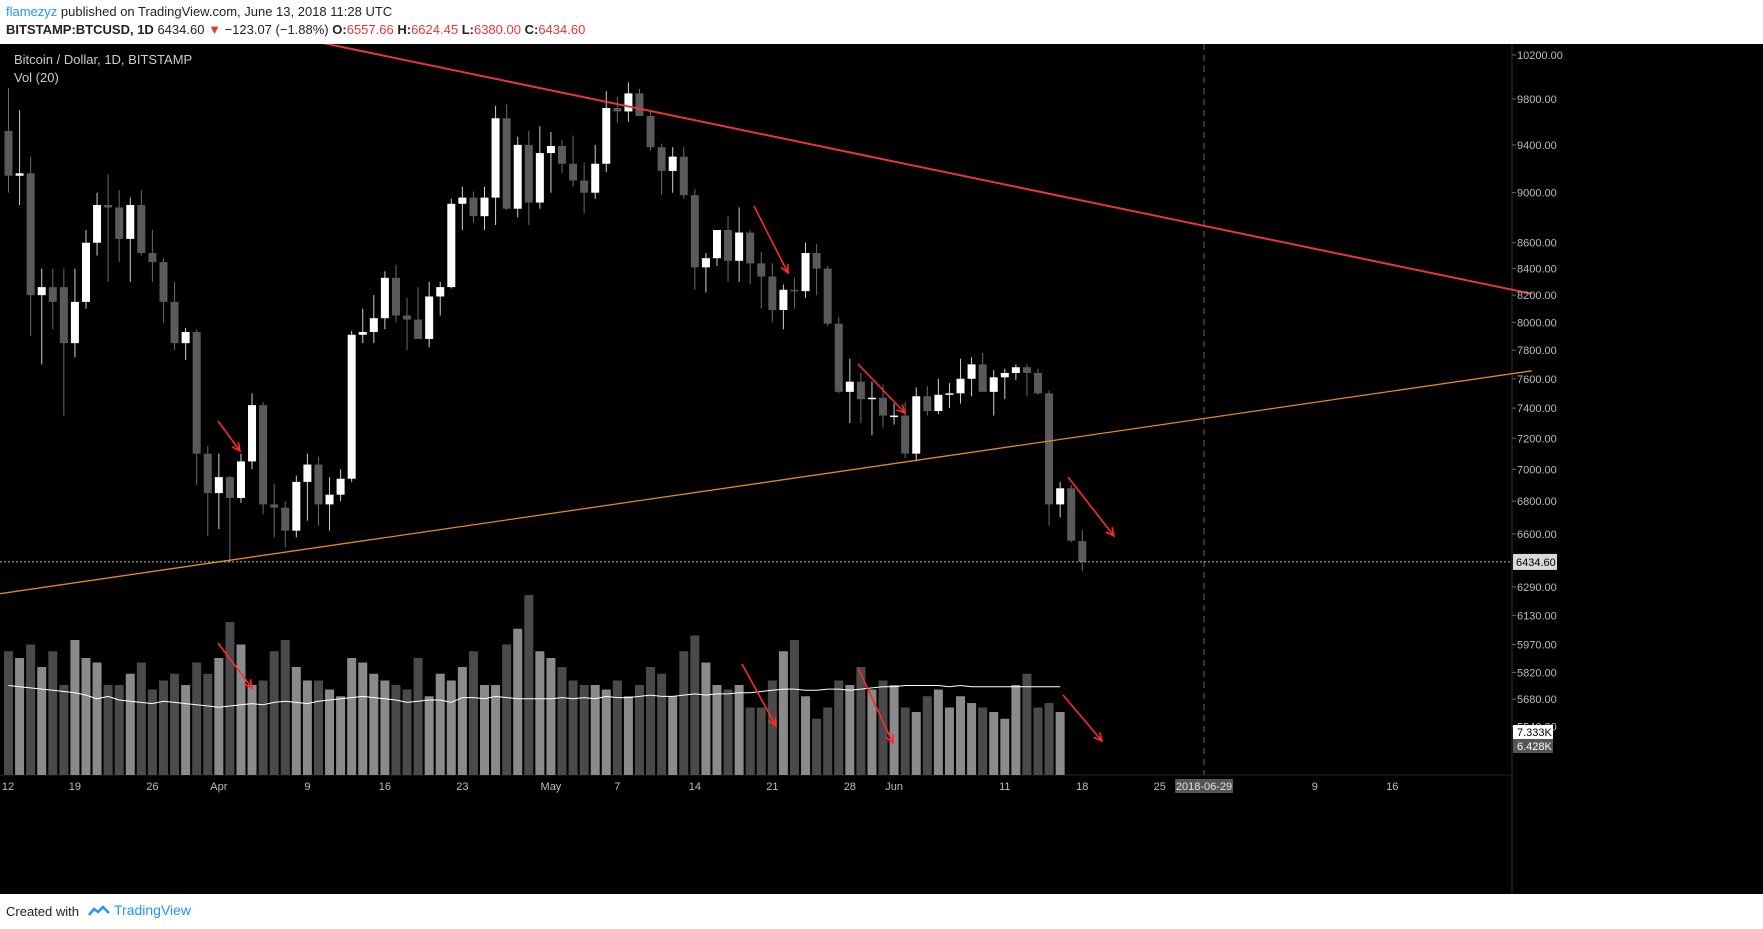 Image resolution: width=1763 pixels, height=929 pixels. Describe the element at coordinates (881, 911) in the screenshot. I see `footer: Created with TradingView` at that location.